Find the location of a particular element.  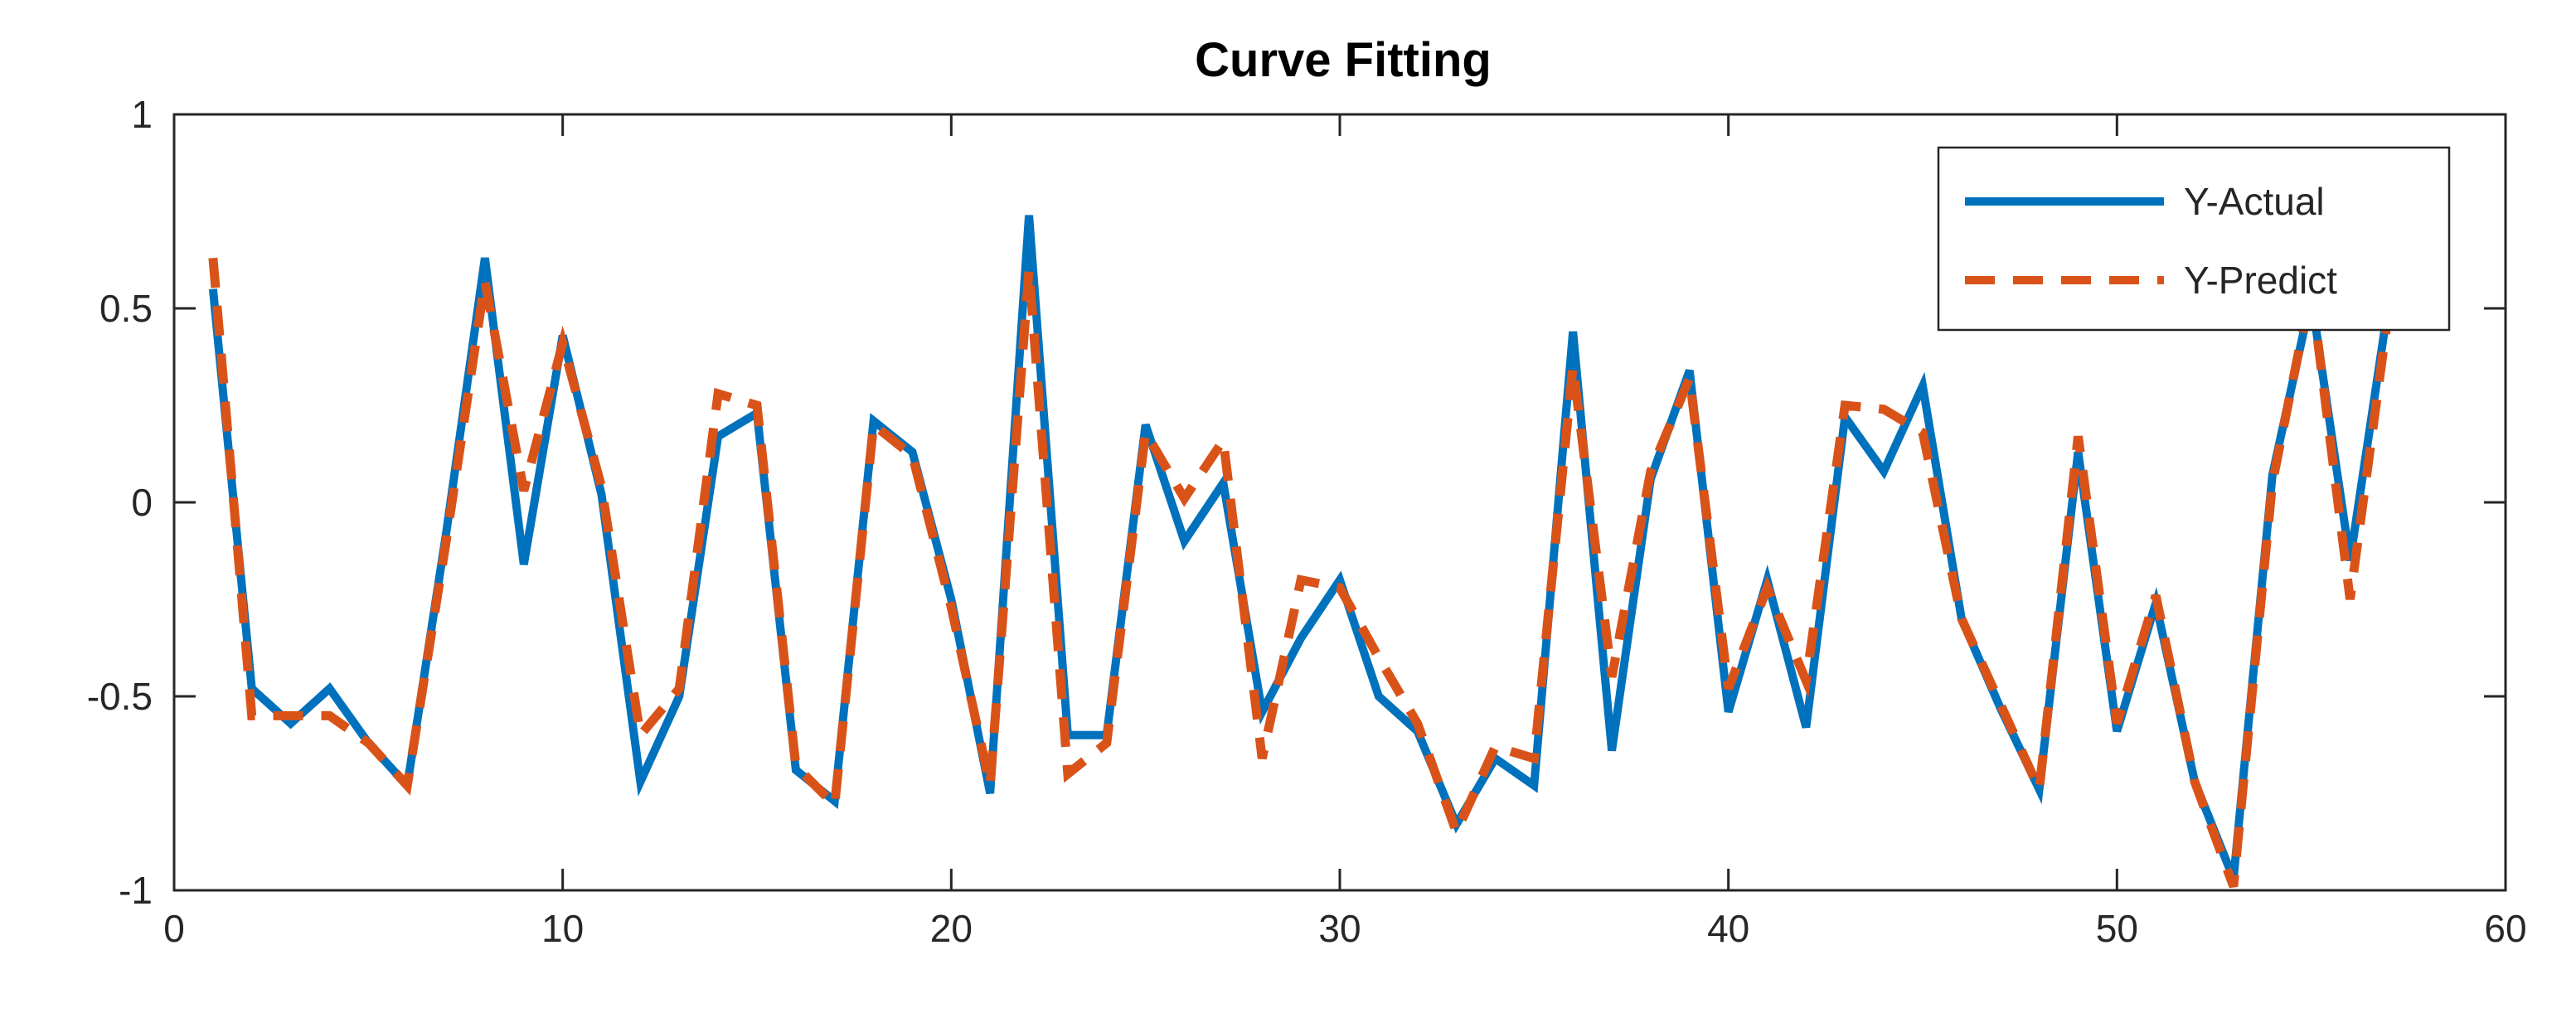

legend-label-y-predict: Y-Predict is located at coordinates (2260, 280).